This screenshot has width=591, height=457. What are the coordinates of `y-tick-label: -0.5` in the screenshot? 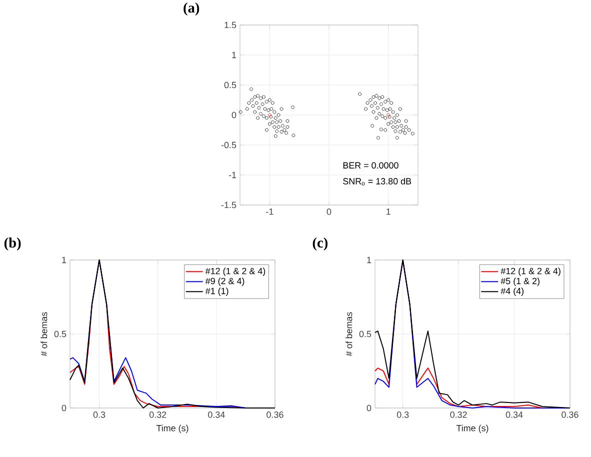 It's located at (228, 145).